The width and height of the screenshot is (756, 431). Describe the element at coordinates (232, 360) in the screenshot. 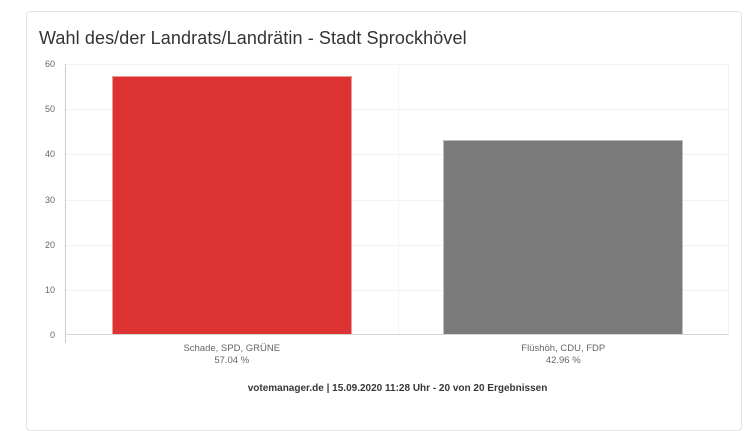

I see `category-value: 57.04 %` at that location.